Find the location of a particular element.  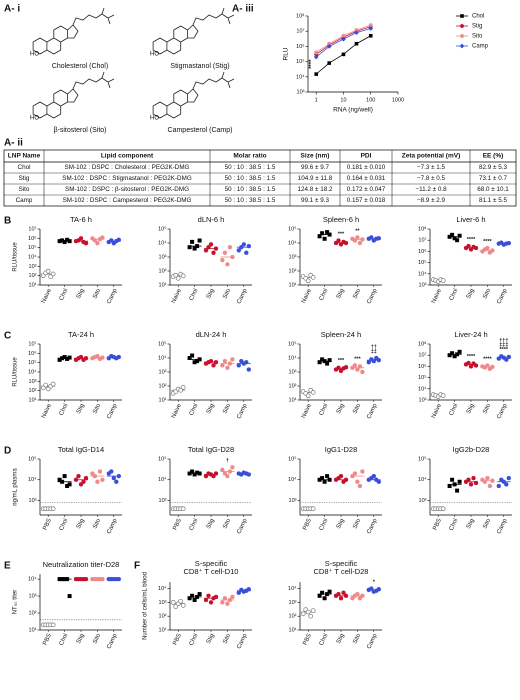

panel-label: C is located at coordinates (7, 336).